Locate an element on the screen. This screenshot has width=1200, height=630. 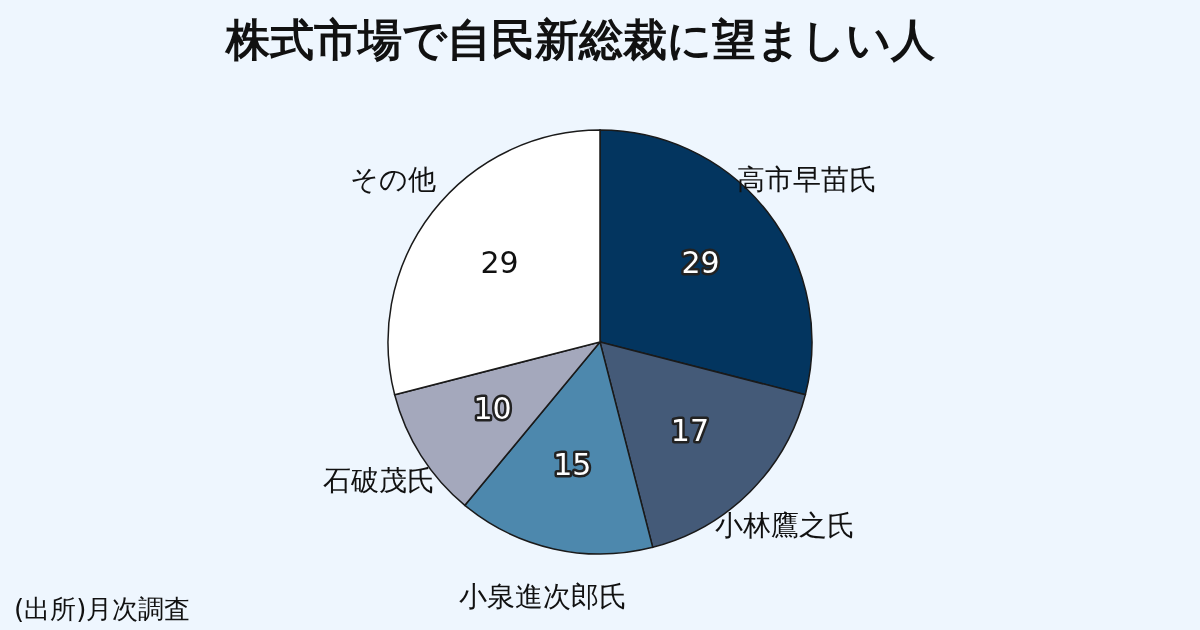
slice-label: 小泉進次郎氏 is located at coordinates (542, 596).